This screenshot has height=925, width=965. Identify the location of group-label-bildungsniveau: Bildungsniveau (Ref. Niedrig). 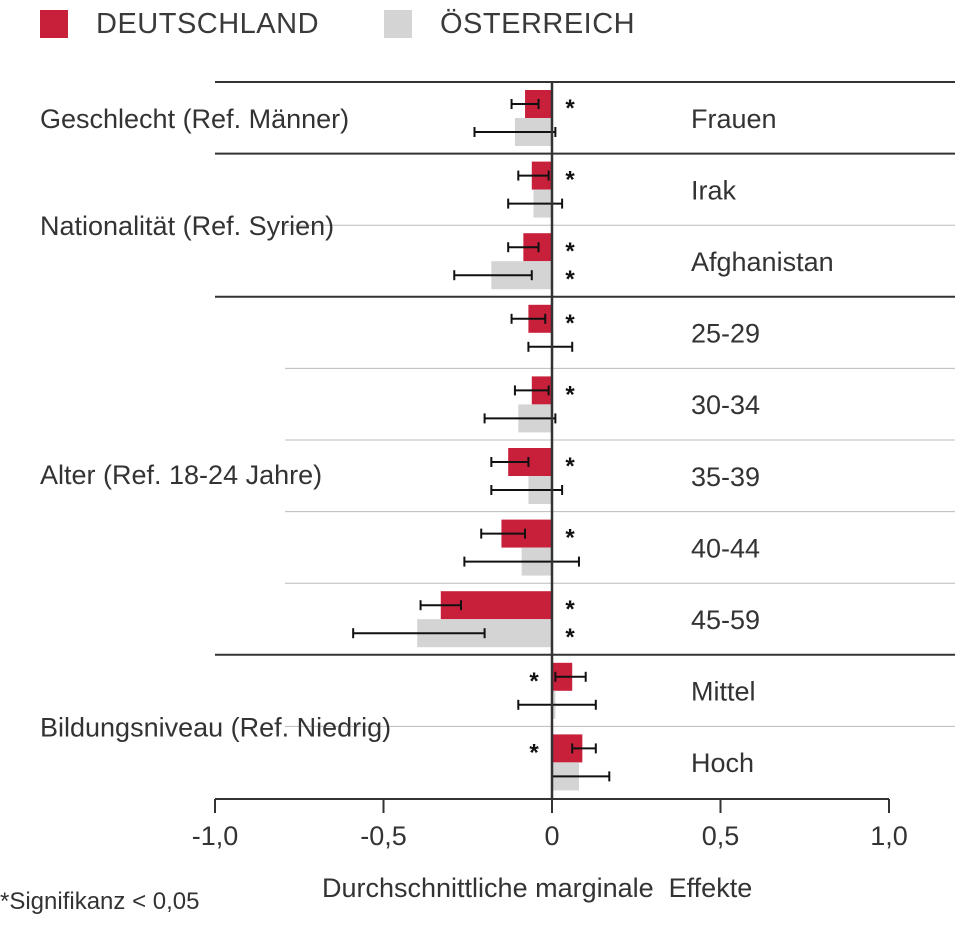
(215, 727).